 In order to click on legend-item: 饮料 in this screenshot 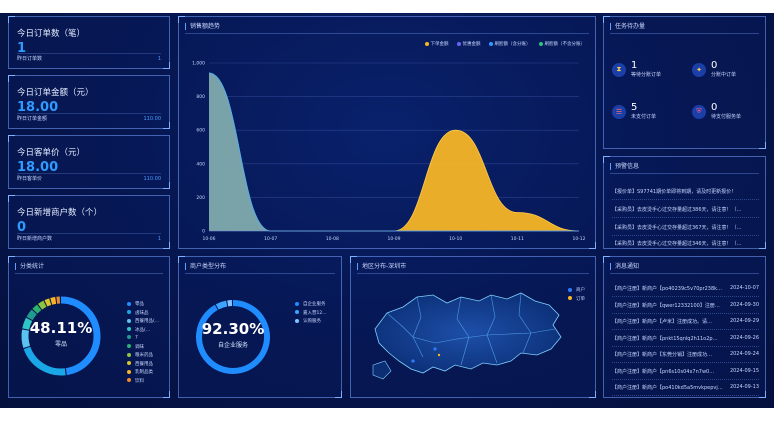, I will do `click(143, 382)`.